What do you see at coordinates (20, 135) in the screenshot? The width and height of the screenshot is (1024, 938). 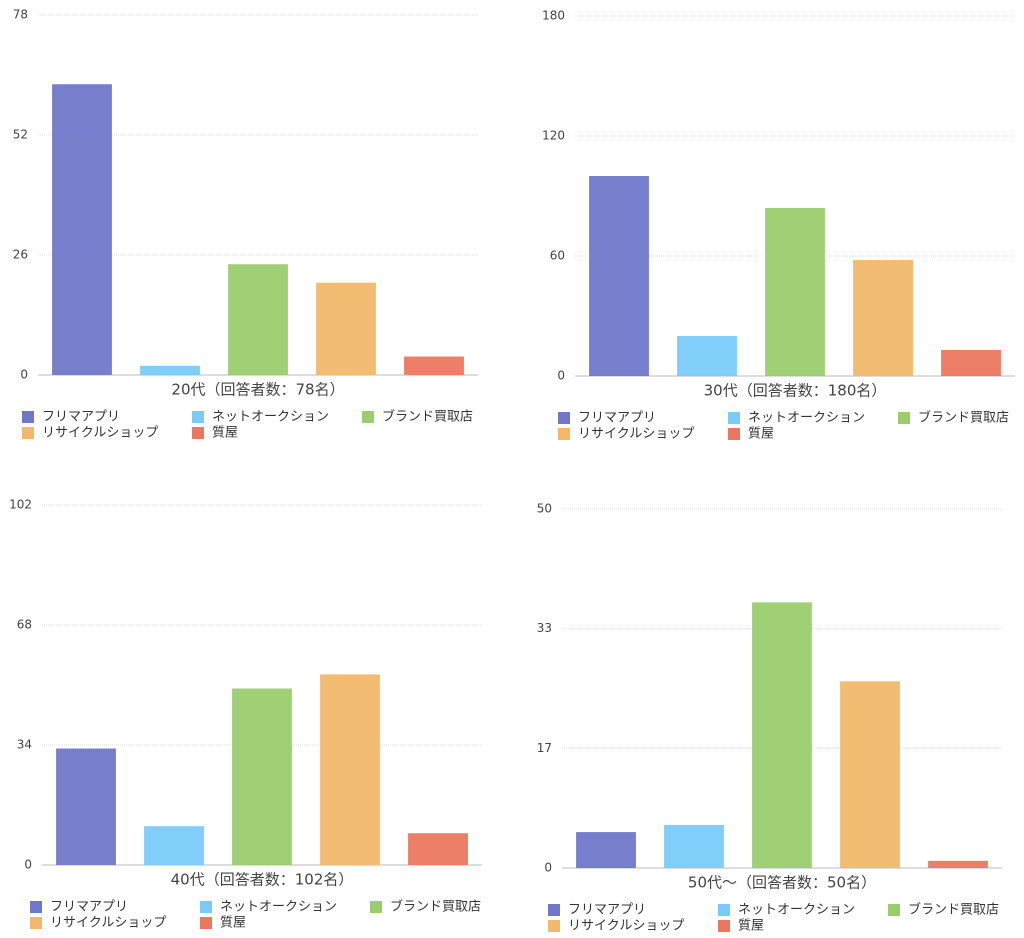 I see `y-tick-label: 52` at bounding box center [20, 135].